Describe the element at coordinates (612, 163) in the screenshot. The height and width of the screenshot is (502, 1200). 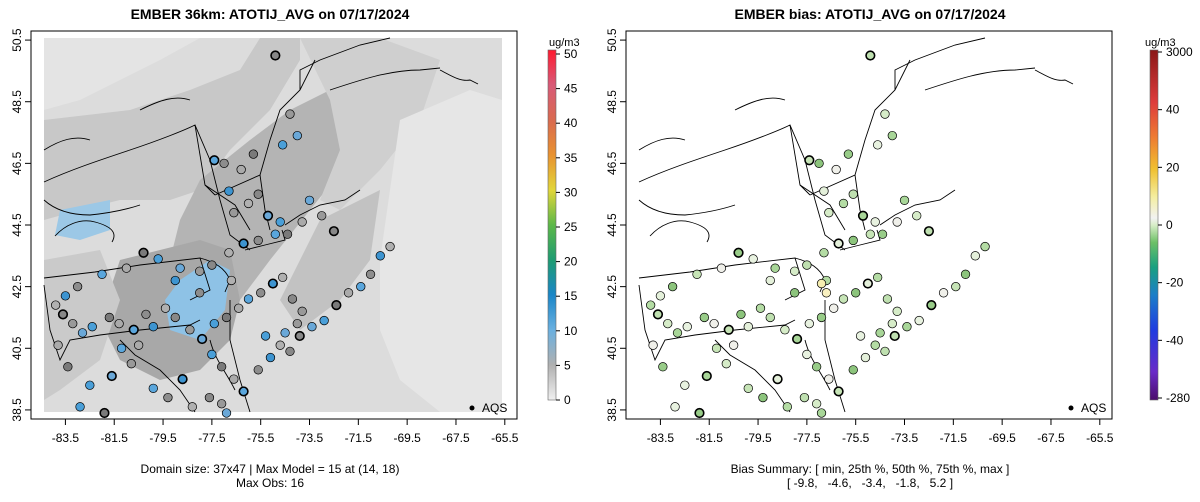
I see `right-y-tick-label: 46.5` at that location.